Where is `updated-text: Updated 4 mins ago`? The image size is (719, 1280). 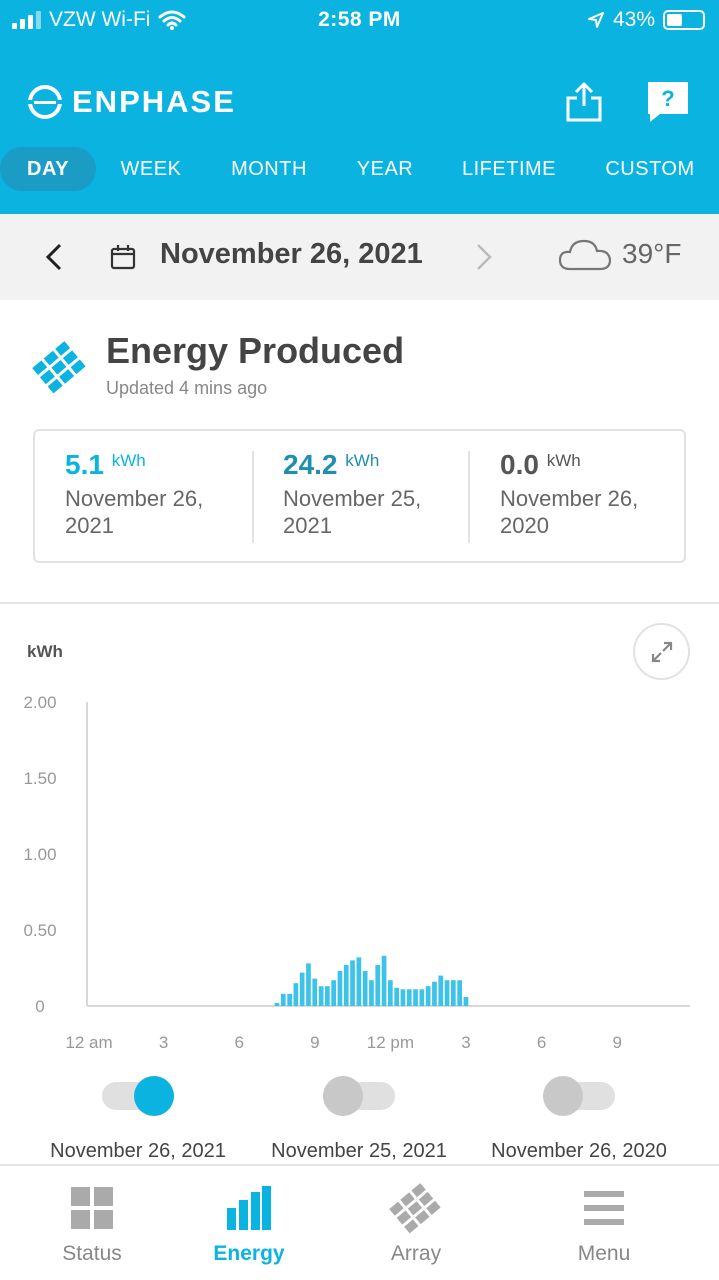 updated-text: Updated 4 mins ago is located at coordinates (187, 388).